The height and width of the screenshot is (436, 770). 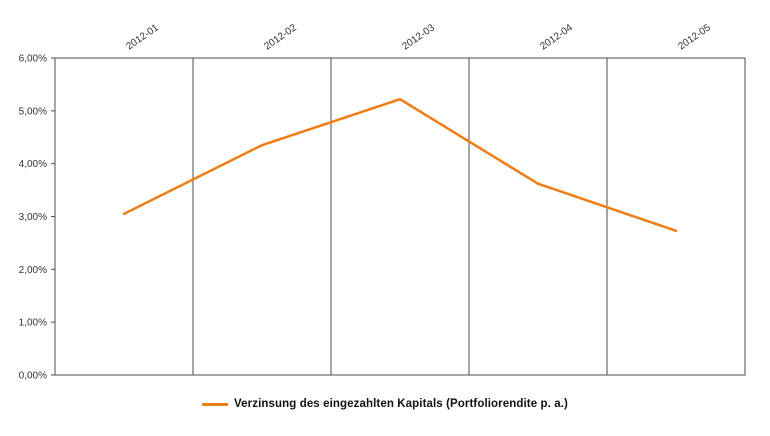 What do you see at coordinates (33, 376) in the screenshot?
I see `y-axis-label: 0,00%` at bounding box center [33, 376].